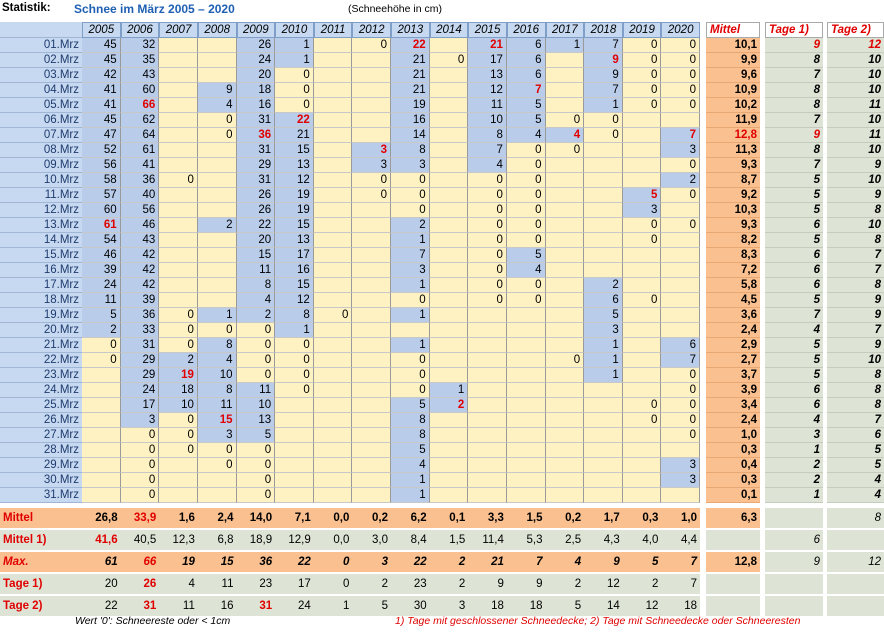 This screenshot has width=884, height=634. Describe the element at coordinates (41, 225) in the screenshot. I see `date-label: 13.Mrz` at that location.